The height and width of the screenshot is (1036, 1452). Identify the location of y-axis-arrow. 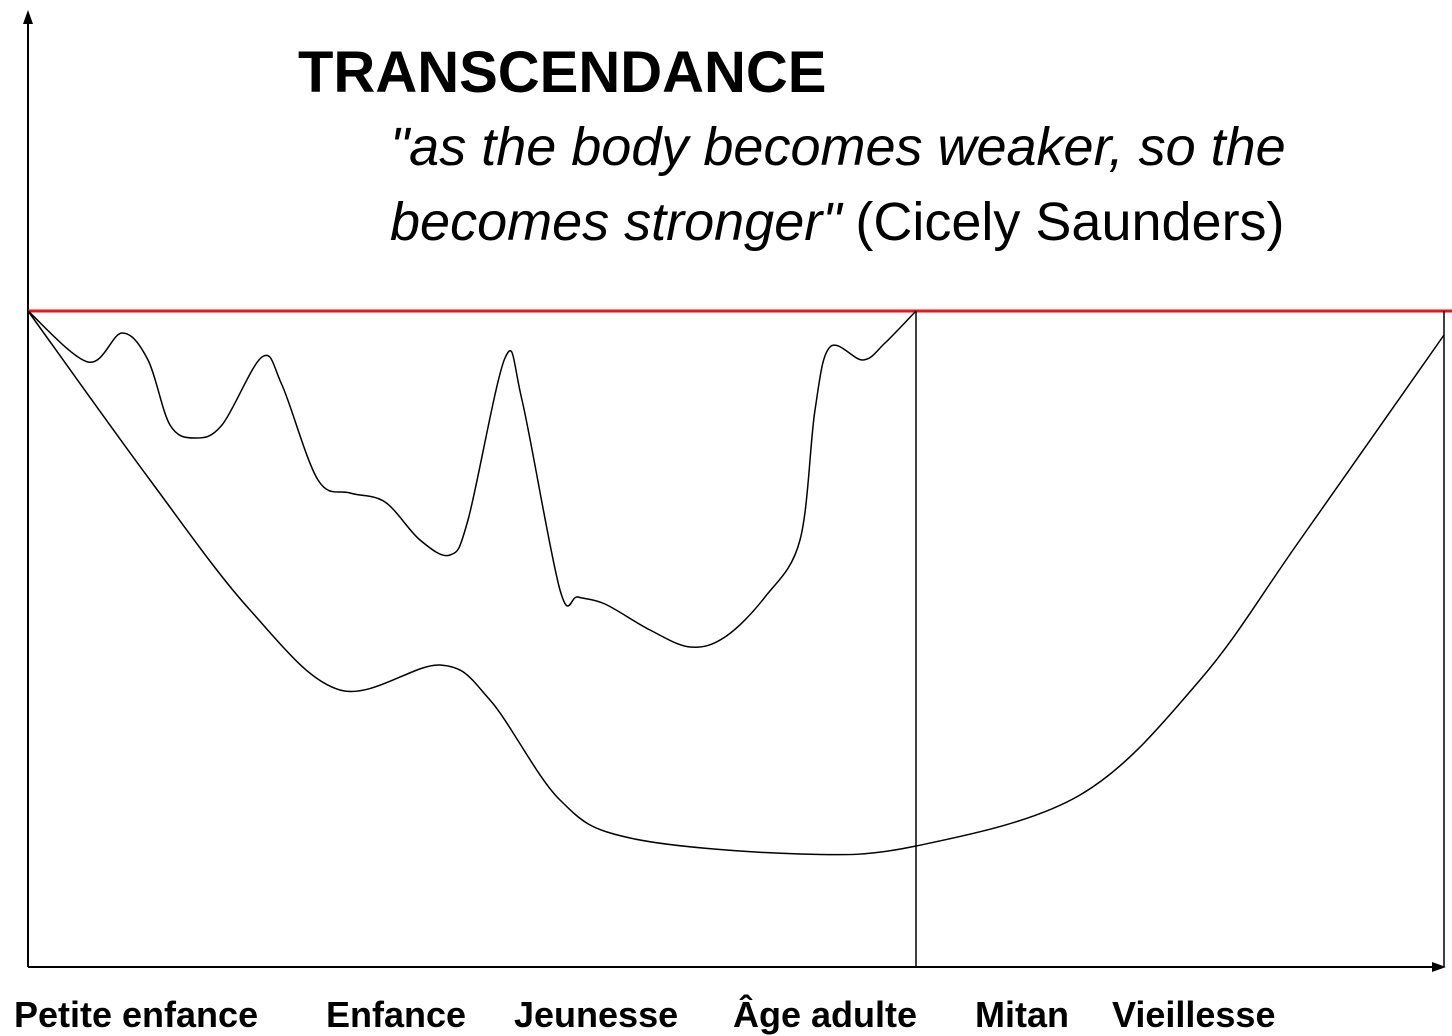
(28, 17).